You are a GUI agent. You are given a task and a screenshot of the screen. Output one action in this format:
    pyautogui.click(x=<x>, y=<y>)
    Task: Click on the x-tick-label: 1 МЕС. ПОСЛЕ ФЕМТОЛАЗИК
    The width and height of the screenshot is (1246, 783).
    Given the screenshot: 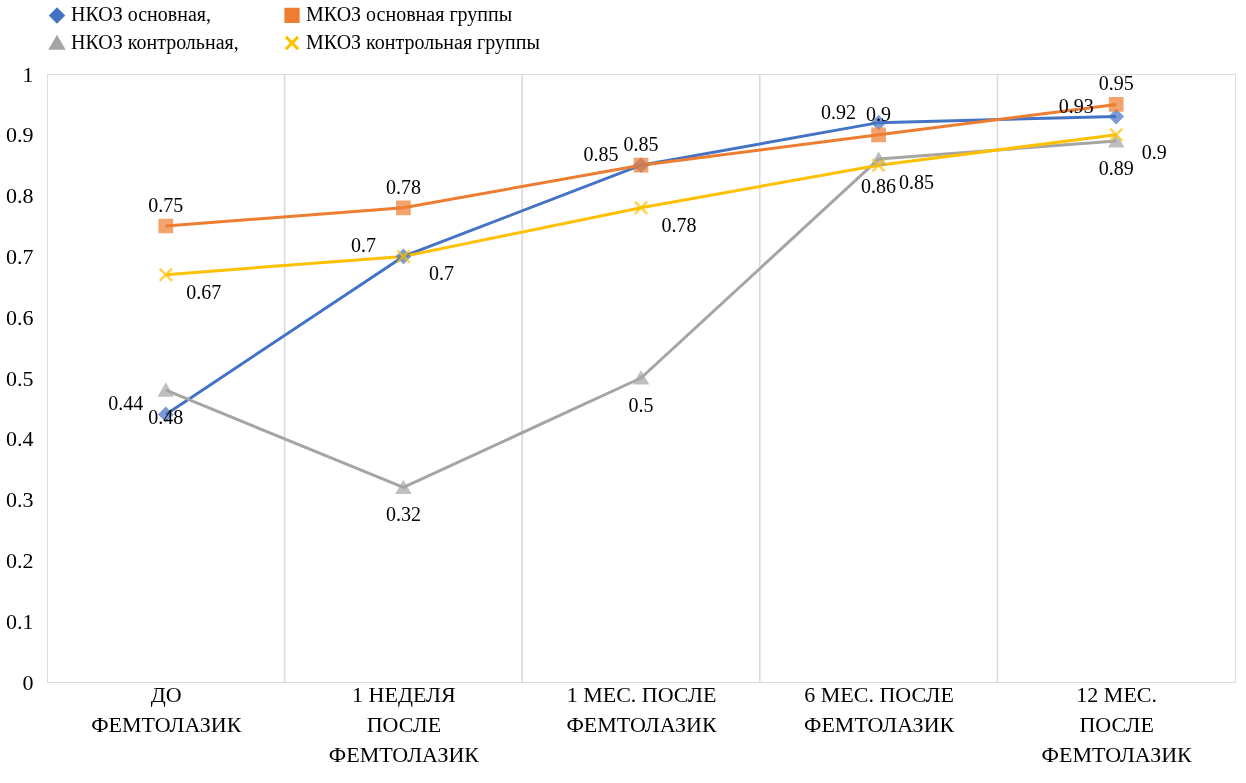 What is the action you would take?
    pyautogui.click(x=641, y=709)
    